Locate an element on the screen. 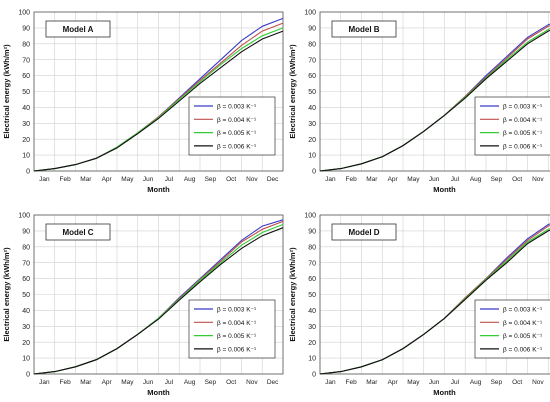  y-tick-label: 70 is located at coordinates (312, 60).